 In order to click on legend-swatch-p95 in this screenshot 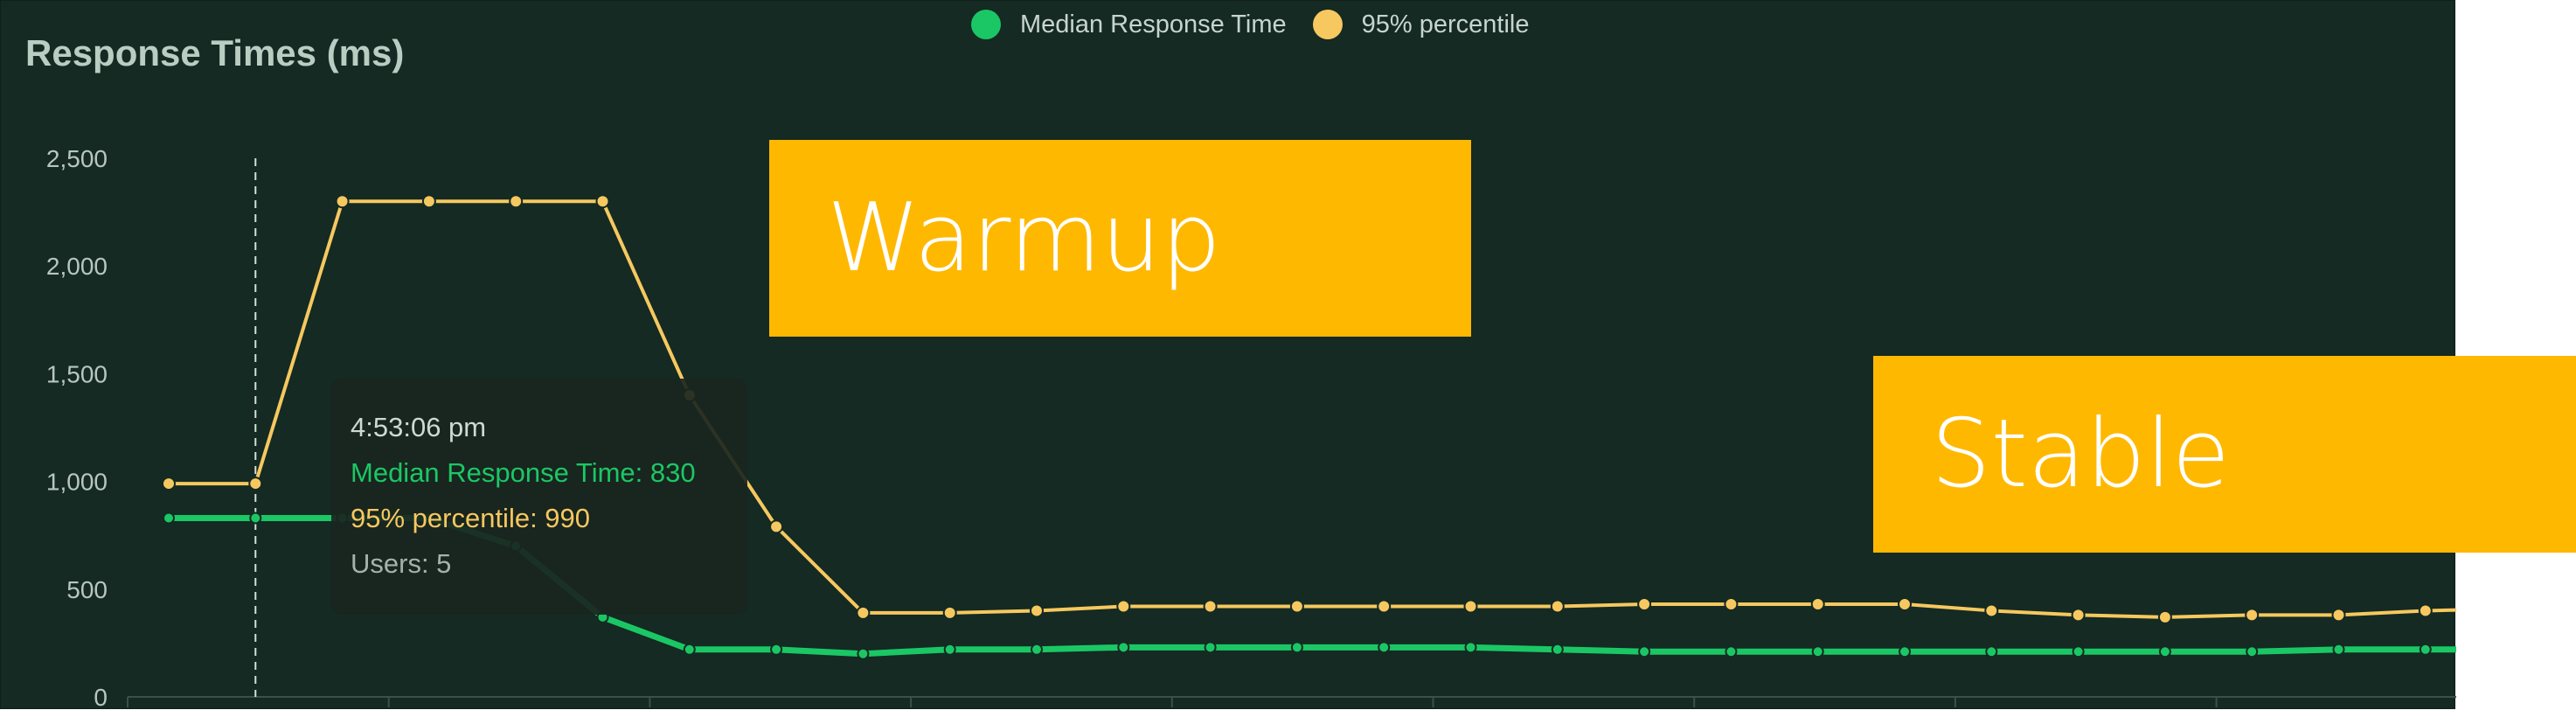, I will do `click(1327, 24)`.